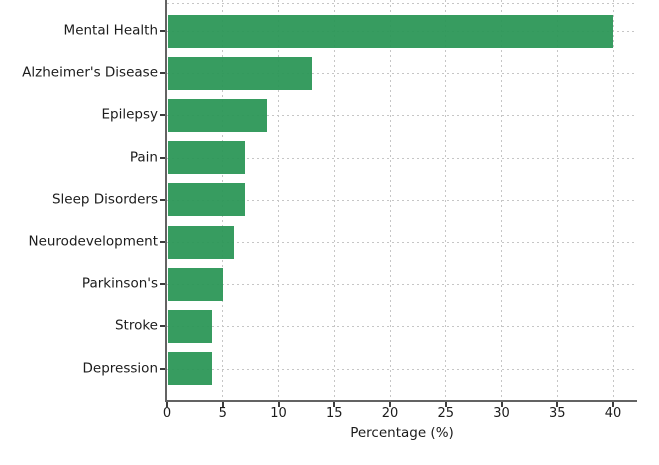 The width and height of the screenshot is (659, 465). What do you see at coordinates (446, 413) in the screenshot?
I see `x-tick-label: 25` at bounding box center [446, 413].